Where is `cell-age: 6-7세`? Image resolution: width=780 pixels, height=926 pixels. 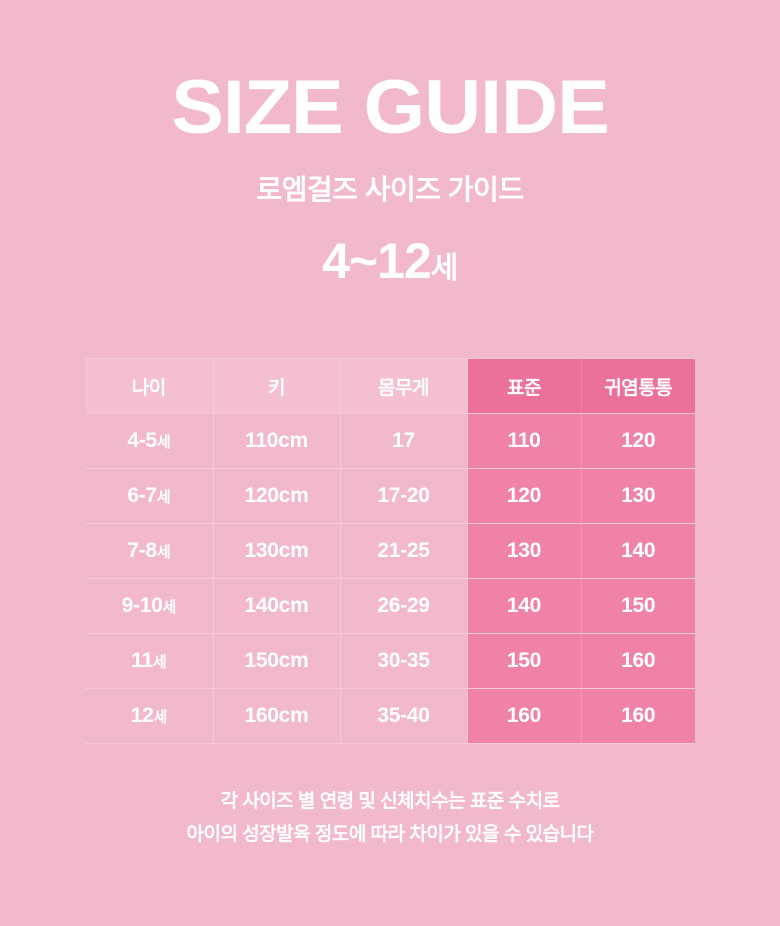 cell-age: 6-7세 is located at coordinates (149, 496).